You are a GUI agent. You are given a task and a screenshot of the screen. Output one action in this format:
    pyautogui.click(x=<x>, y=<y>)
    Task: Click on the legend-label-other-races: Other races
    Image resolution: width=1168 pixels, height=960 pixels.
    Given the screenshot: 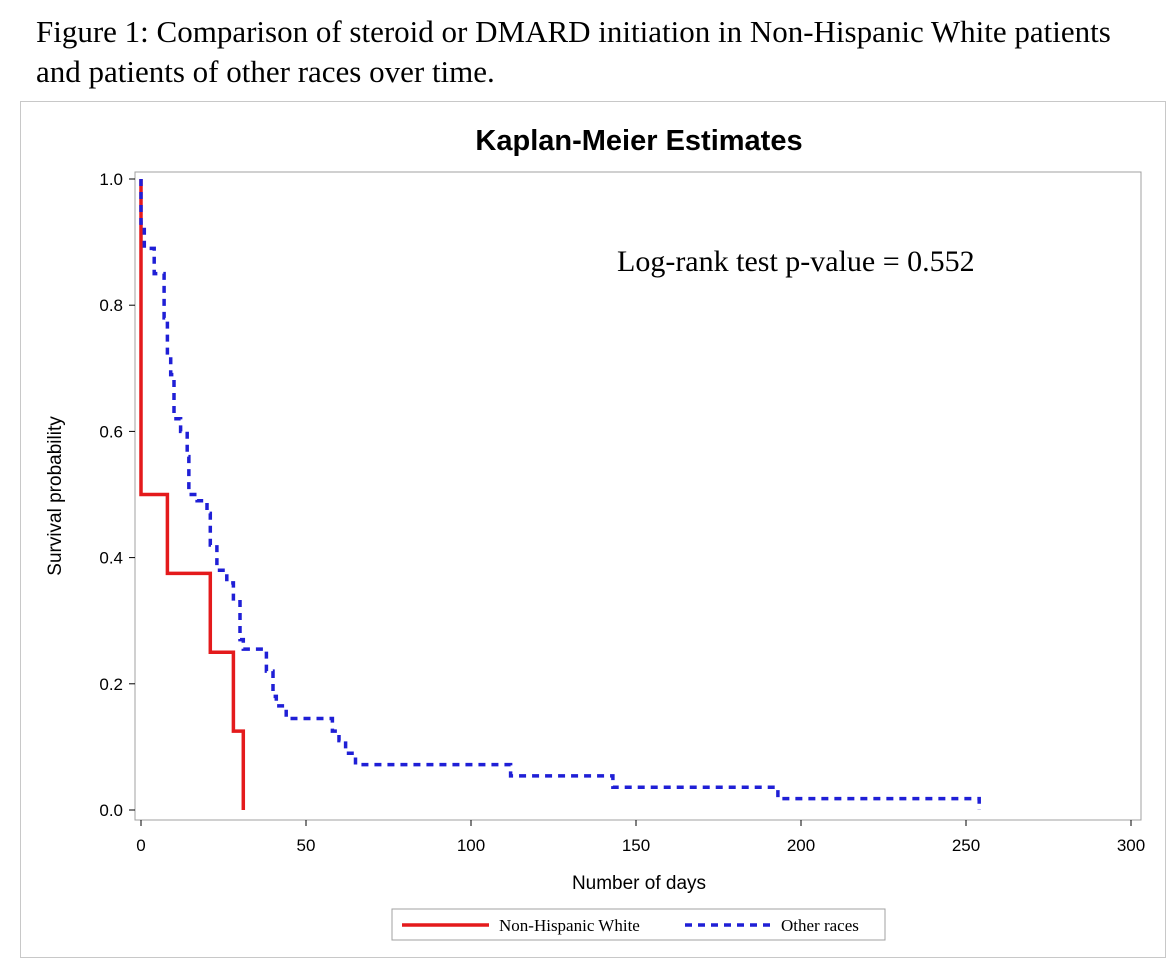 What is the action you would take?
    pyautogui.click(x=820, y=925)
    